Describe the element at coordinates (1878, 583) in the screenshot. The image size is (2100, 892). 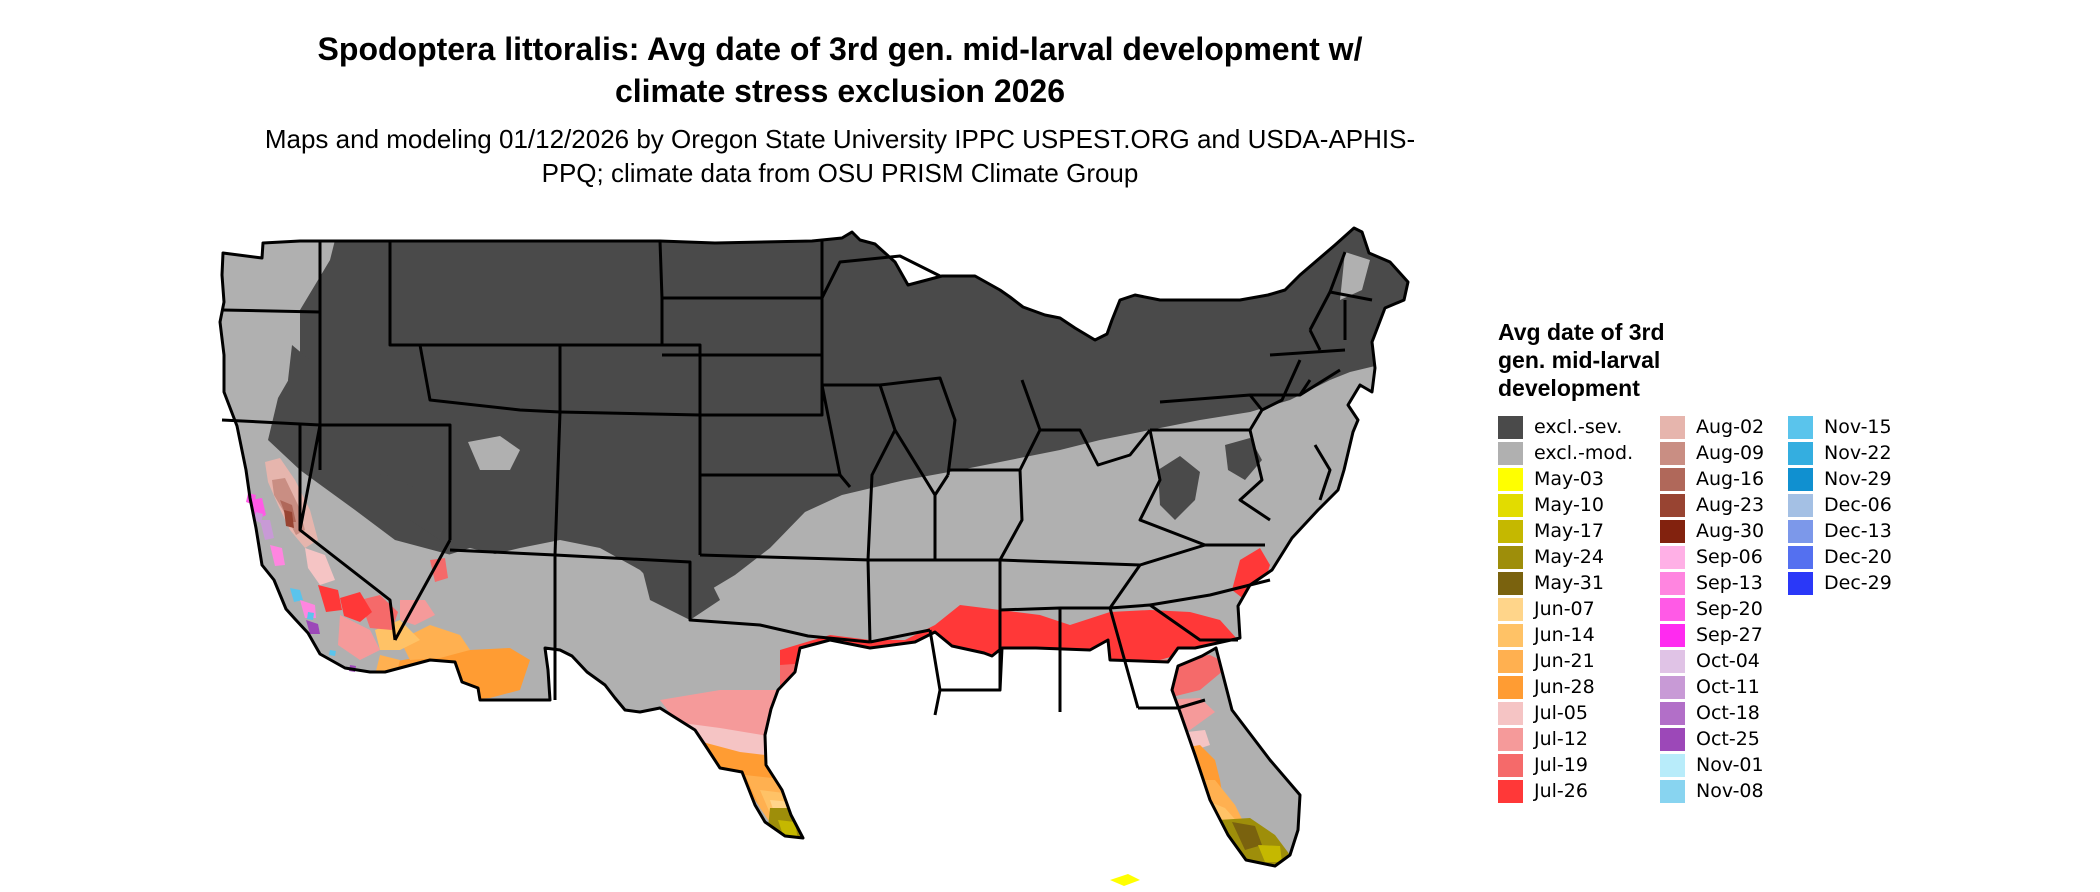
I see `legend-item: Dec-29` at that location.